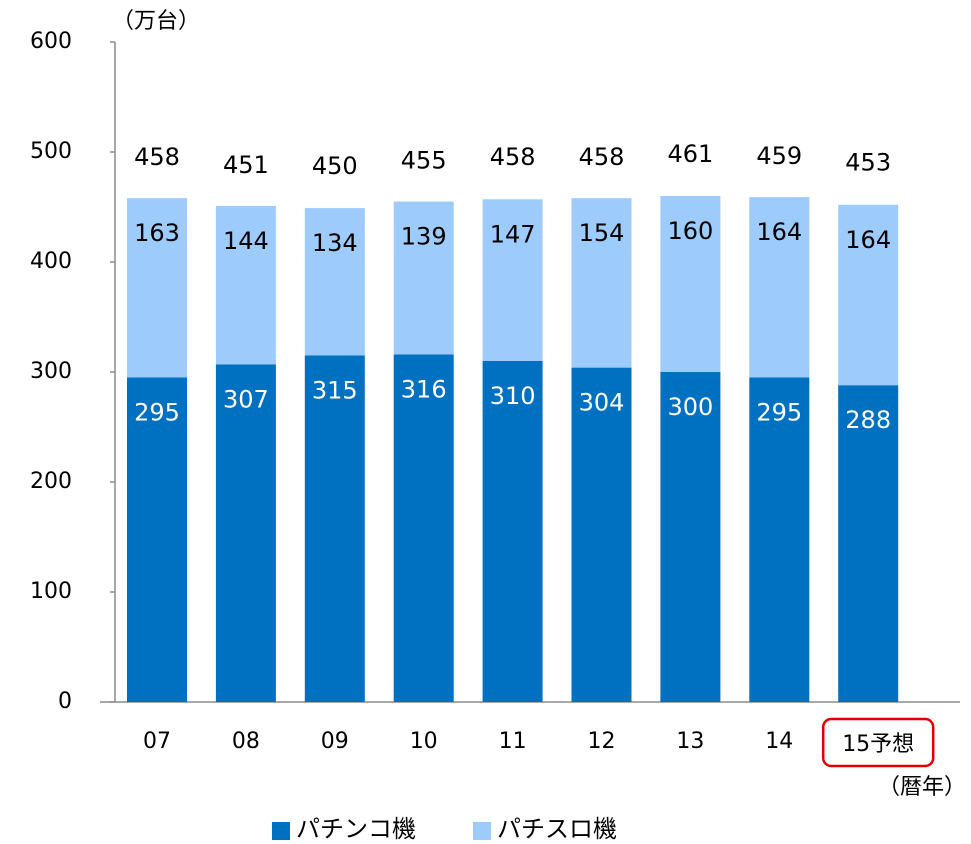 The width and height of the screenshot is (971, 844). I want to click on x-tick-label: 09, so click(335, 741).